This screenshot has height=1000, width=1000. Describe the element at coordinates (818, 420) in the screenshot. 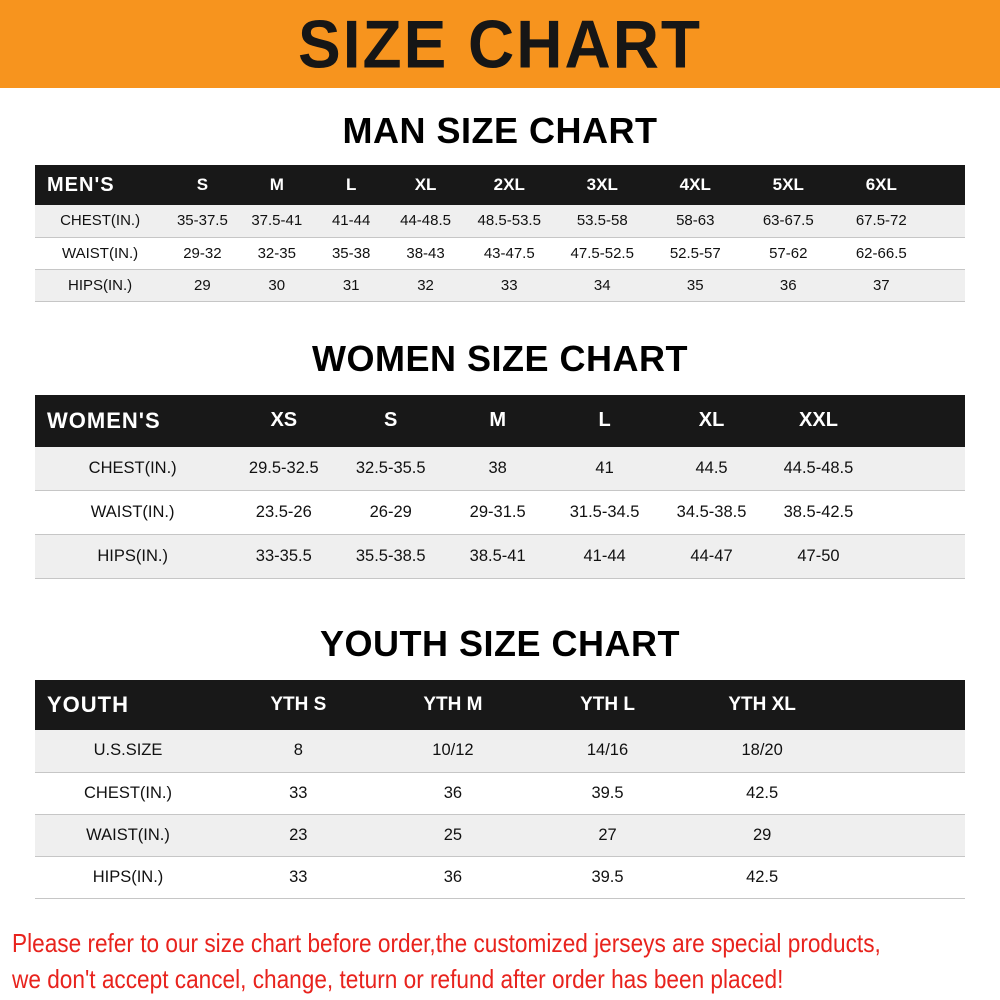

I see `size-column-header: XXL` at that location.